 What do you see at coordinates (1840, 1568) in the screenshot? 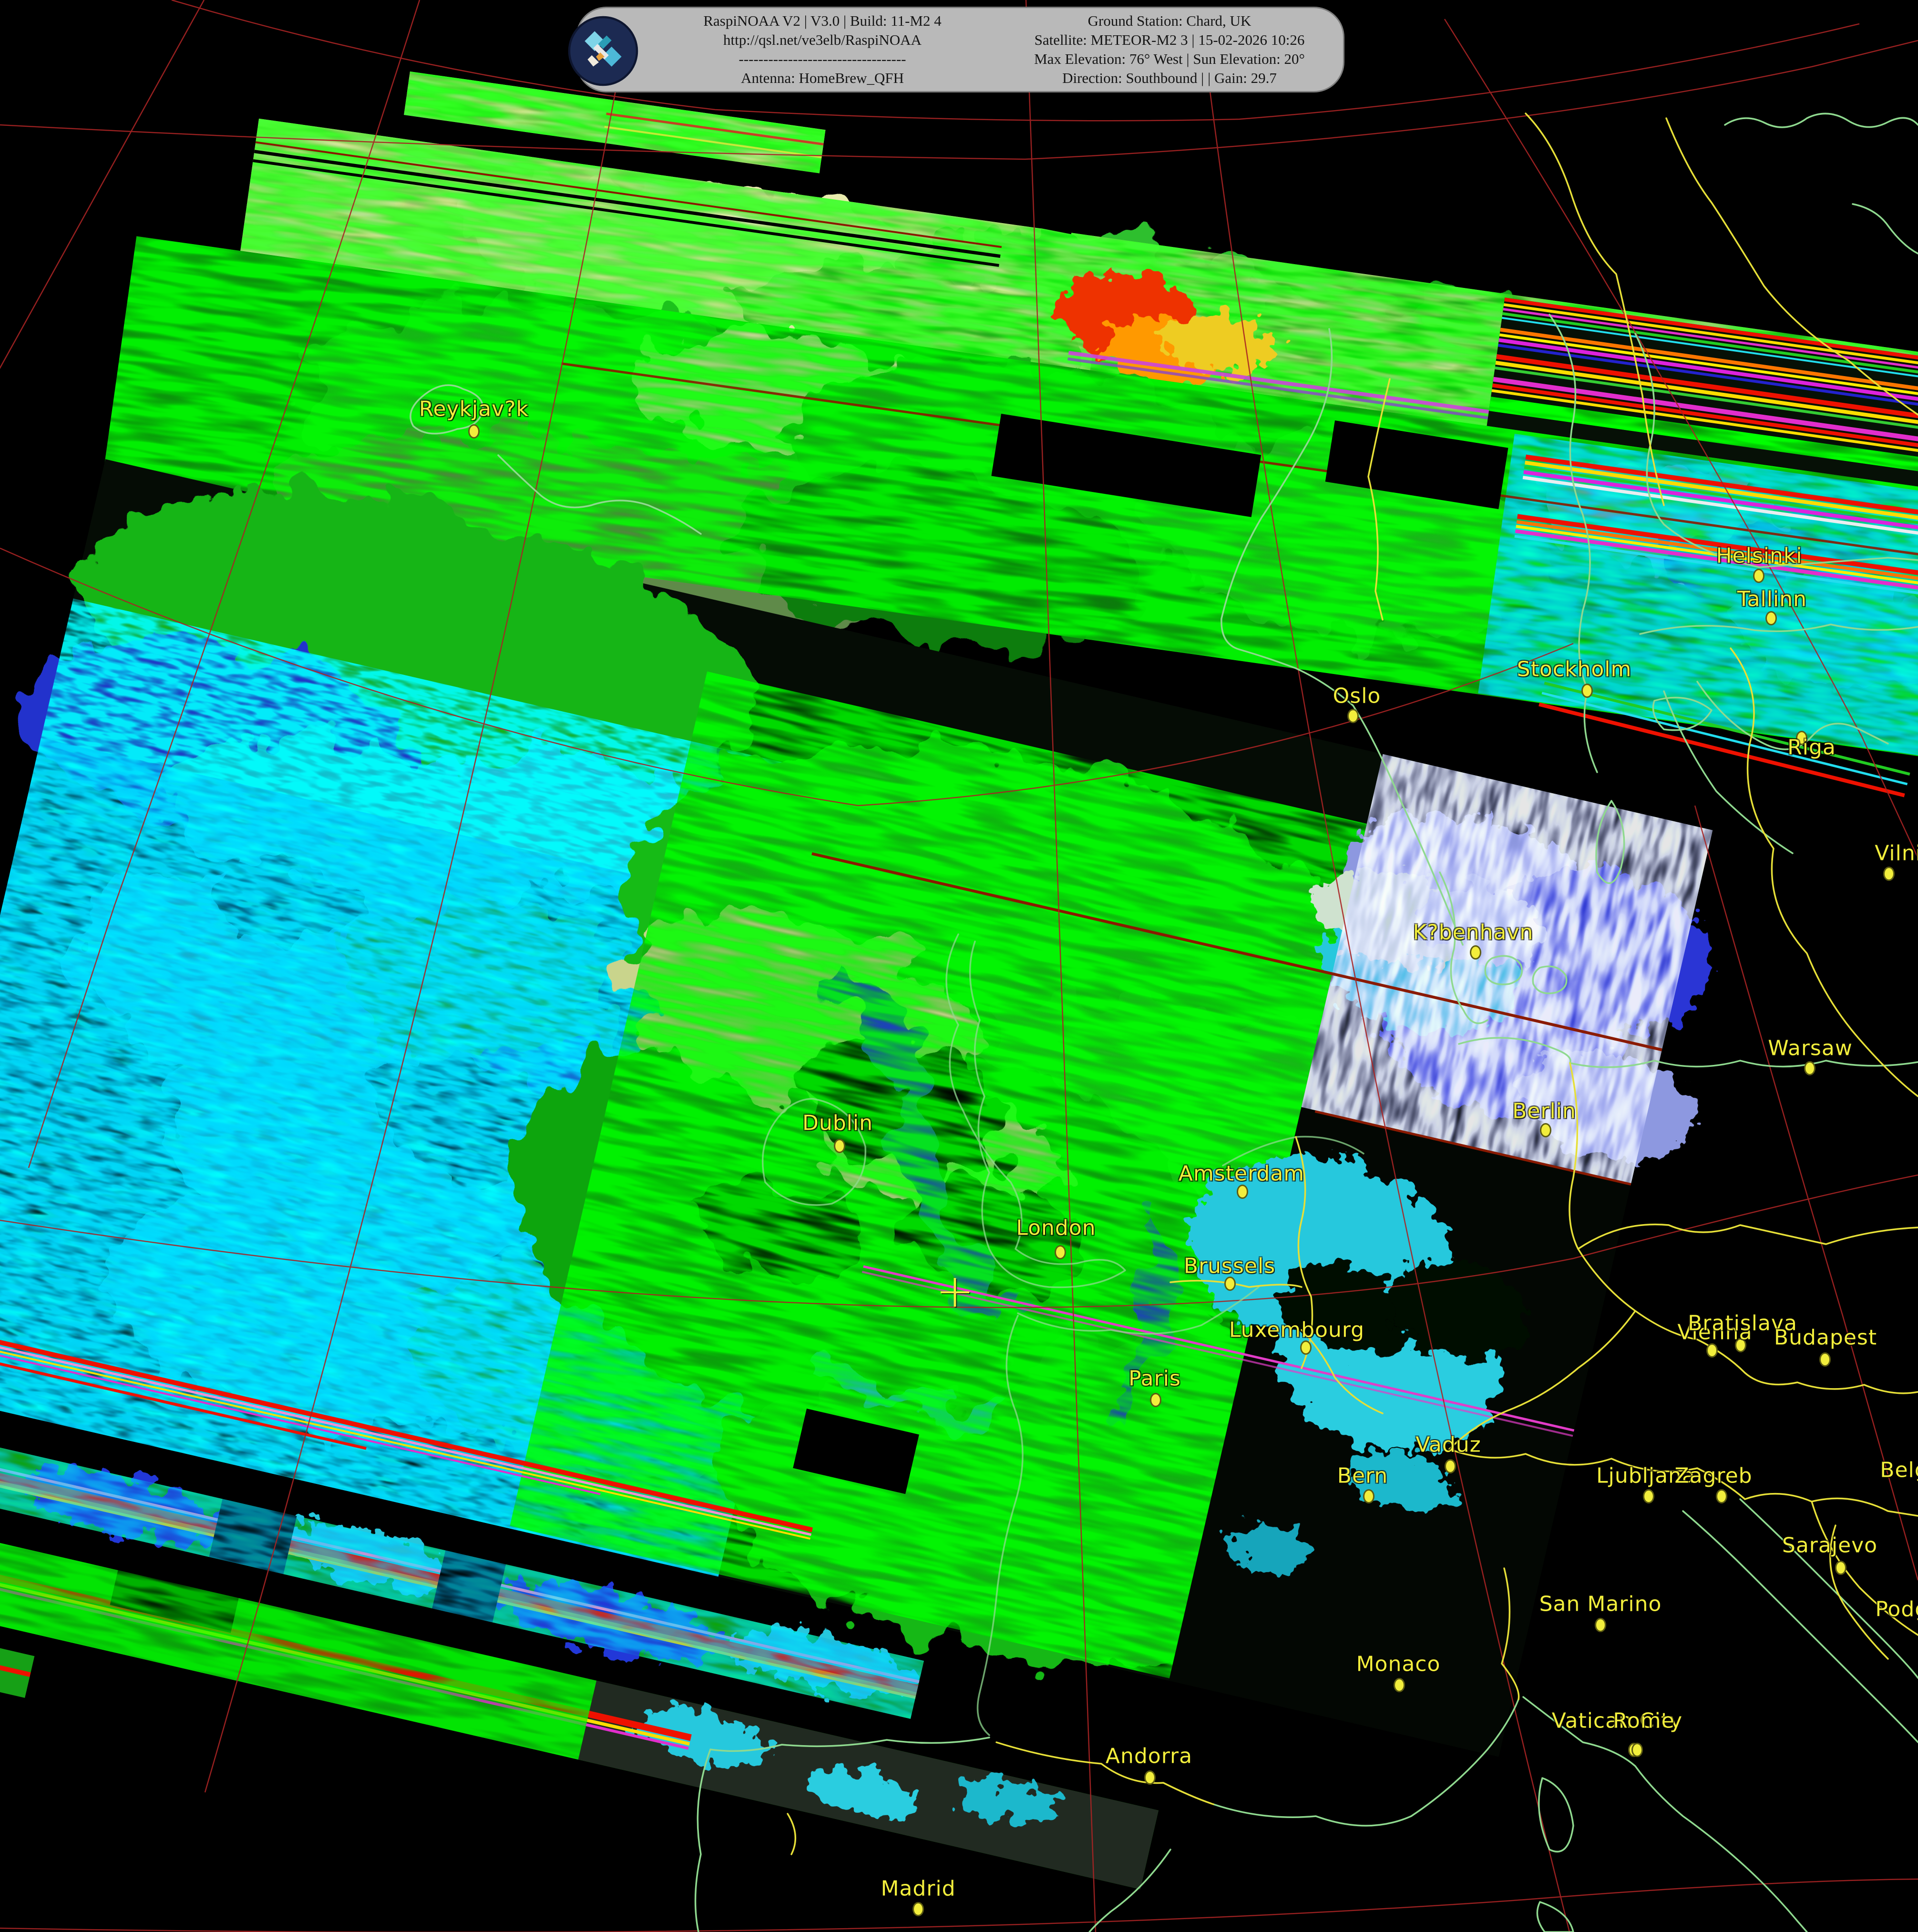
I see `city-dot-sarajevo` at bounding box center [1840, 1568].